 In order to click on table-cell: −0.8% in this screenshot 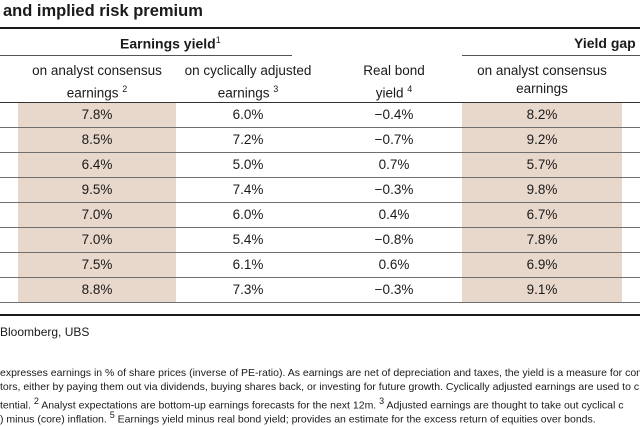, I will do `click(394, 239)`.